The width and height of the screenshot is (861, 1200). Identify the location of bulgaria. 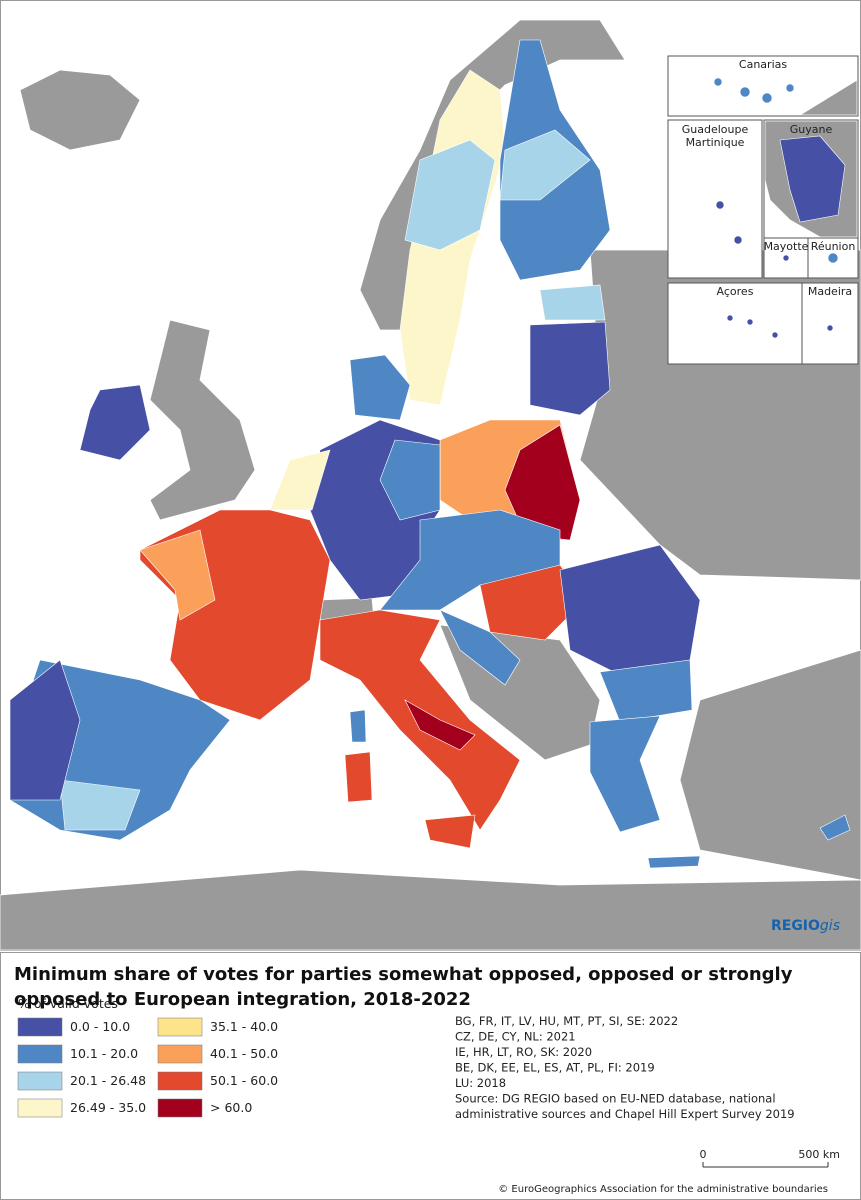
(646, 691).